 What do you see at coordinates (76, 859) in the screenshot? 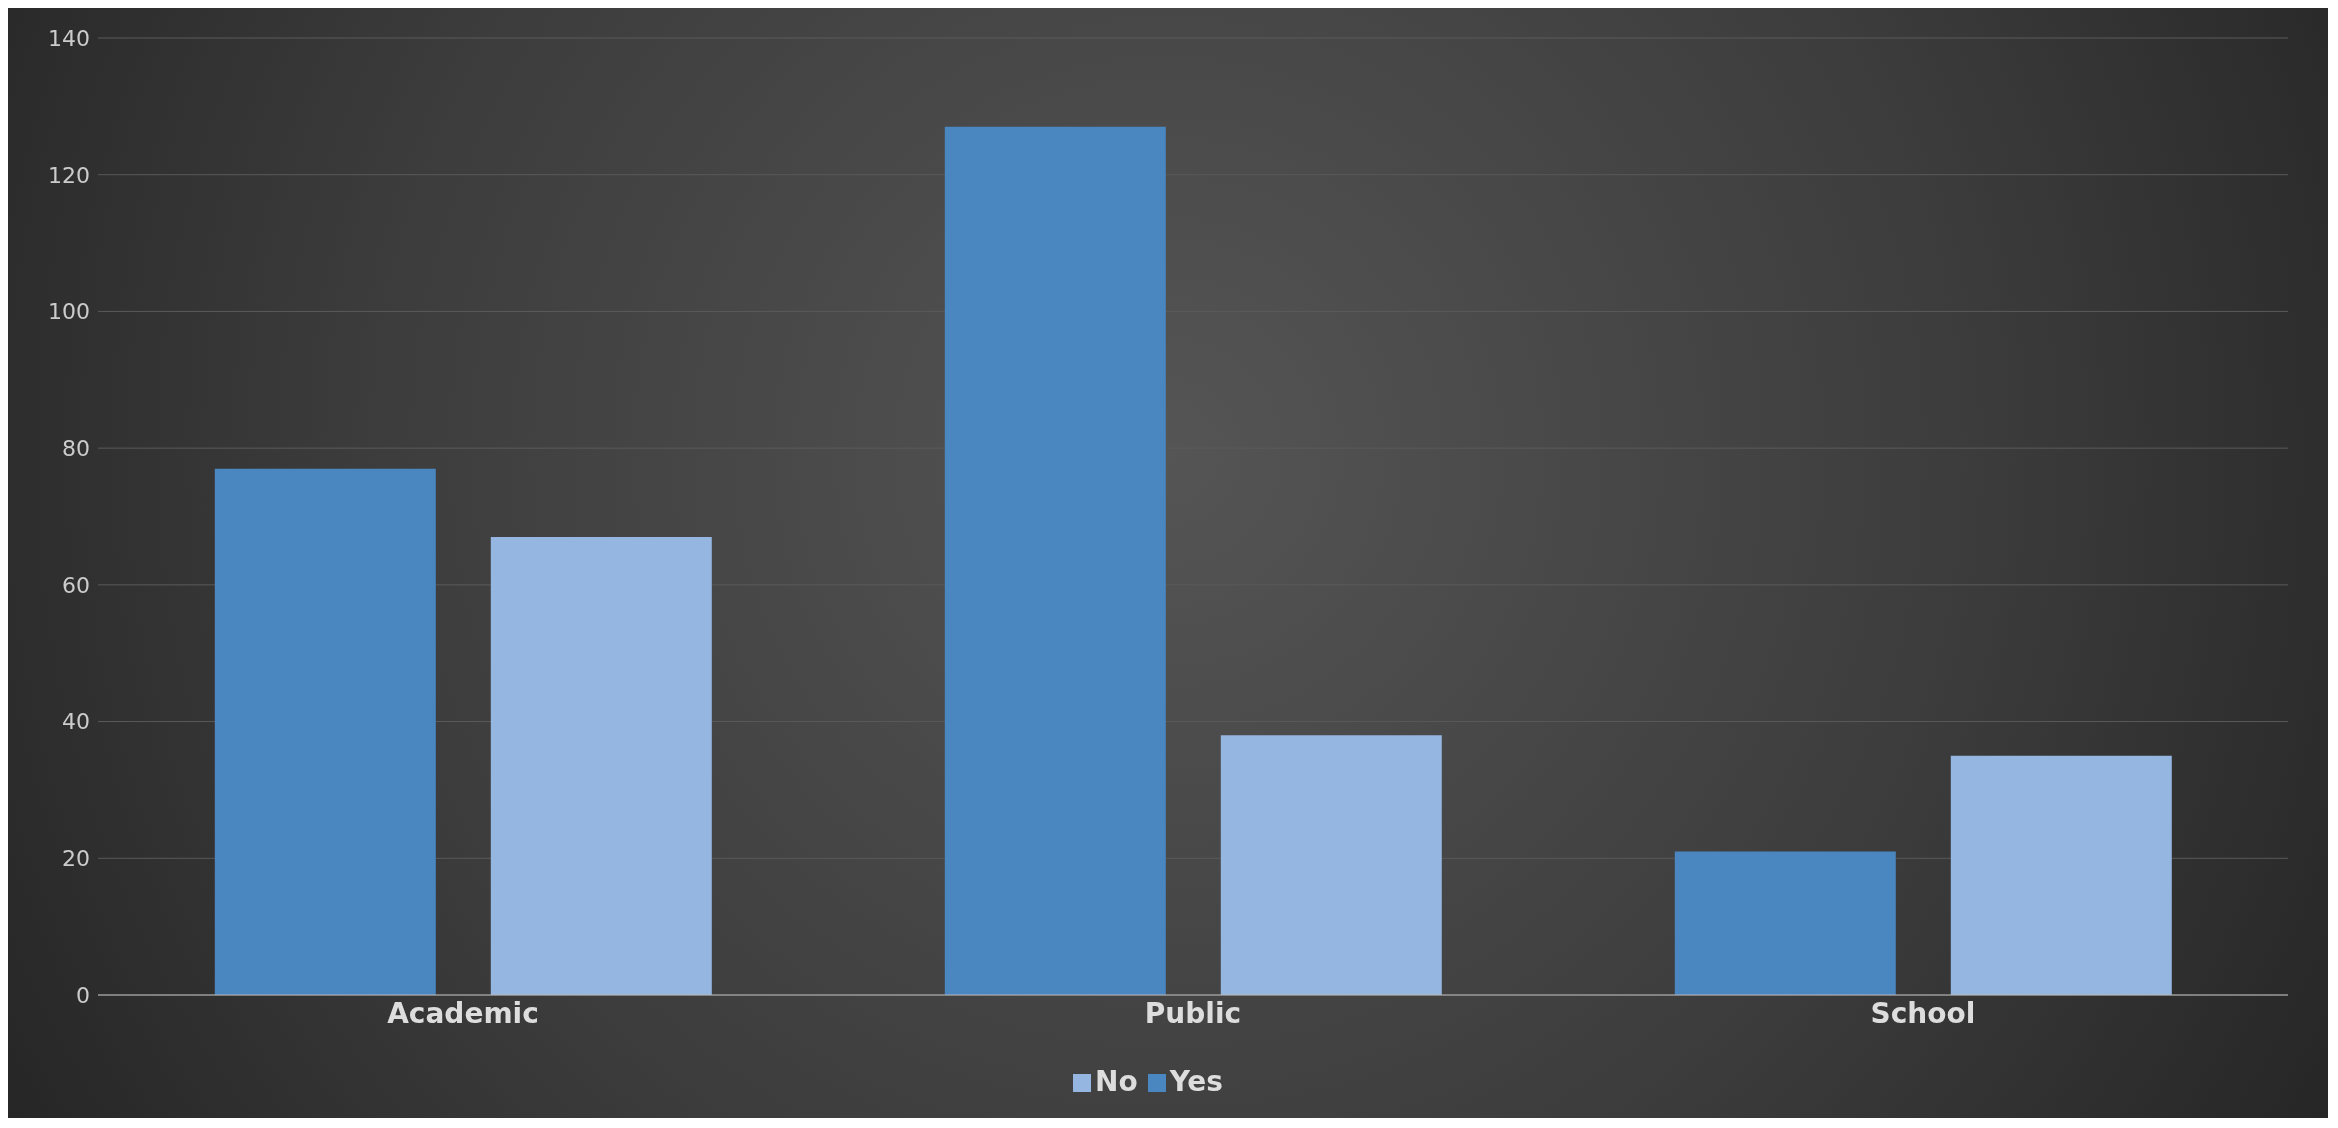
I see `y-tick-label: 20` at bounding box center [76, 859].